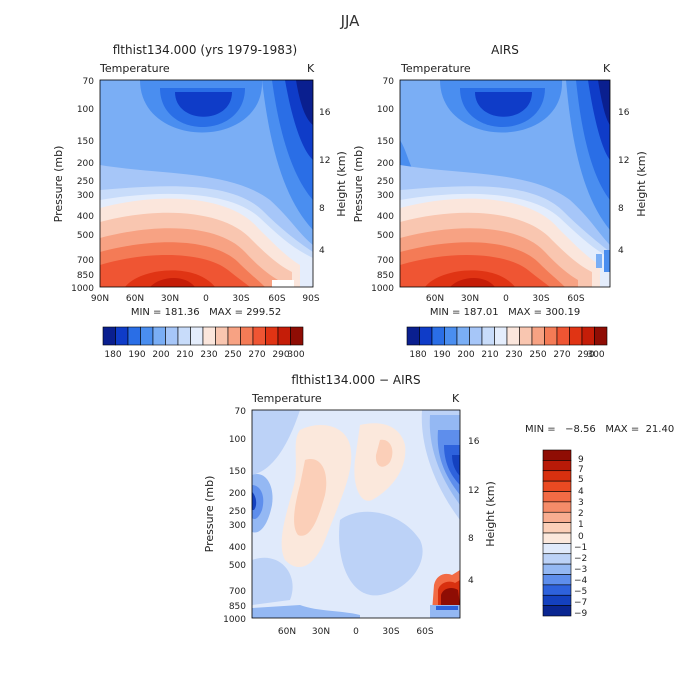 The image size is (700, 700). I want to click on panel-airs-field: Temperature, so click(435, 68).